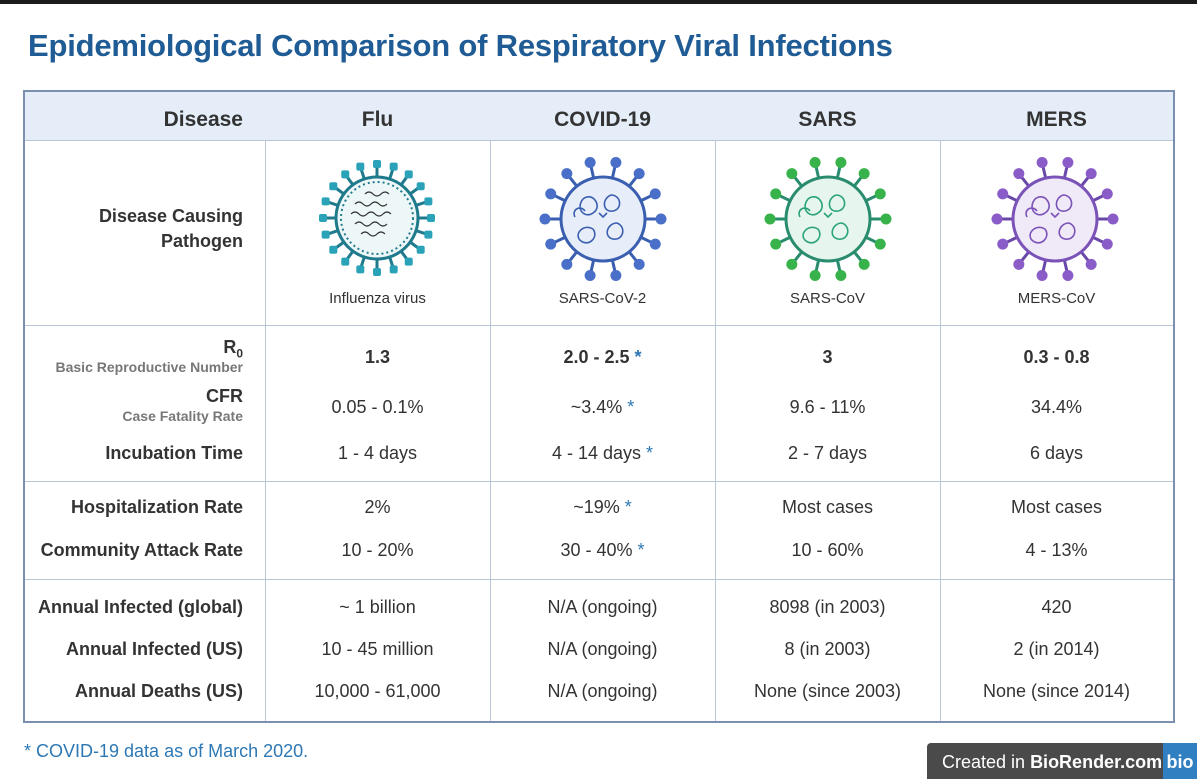 This screenshot has height=781, width=1197. Describe the element at coordinates (827, 649) in the screenshot. I see `infected-us-sars: 8 (in 2003)` at that location.